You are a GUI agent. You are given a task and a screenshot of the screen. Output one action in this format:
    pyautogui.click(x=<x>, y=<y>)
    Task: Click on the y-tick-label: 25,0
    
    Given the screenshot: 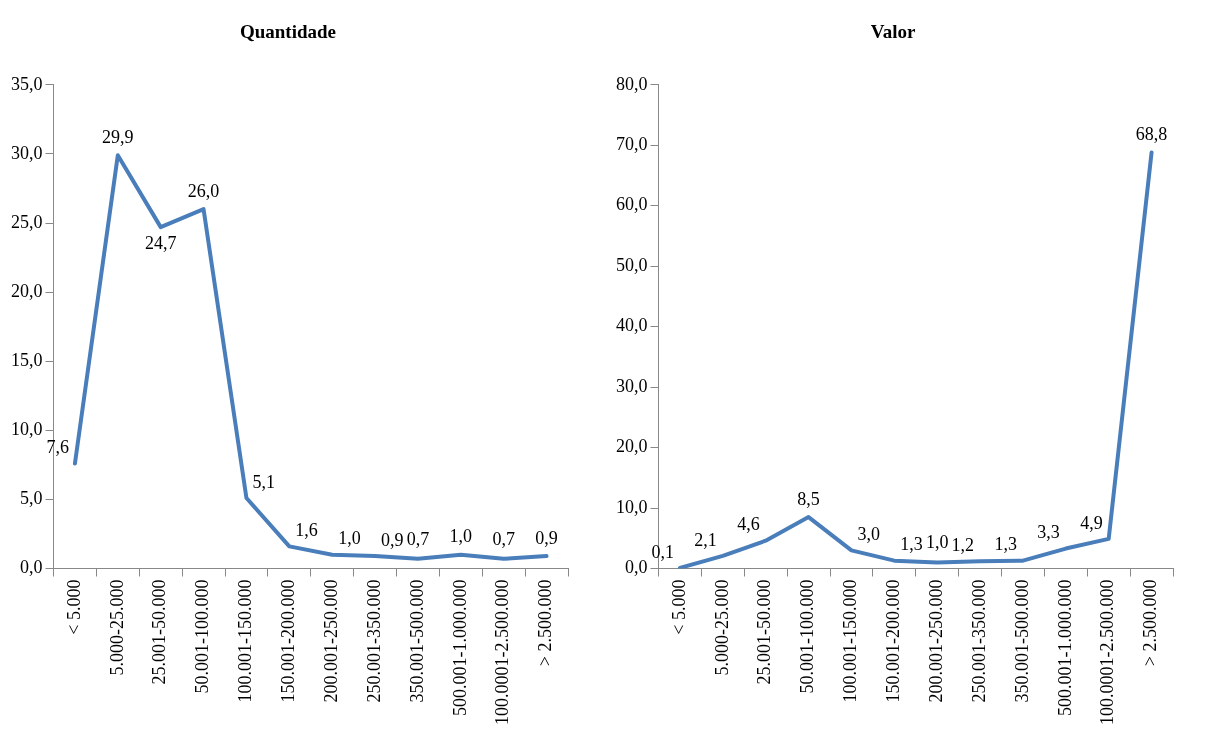 What is the action you would take?
    pyautogui.click(x=27, y=221)
    